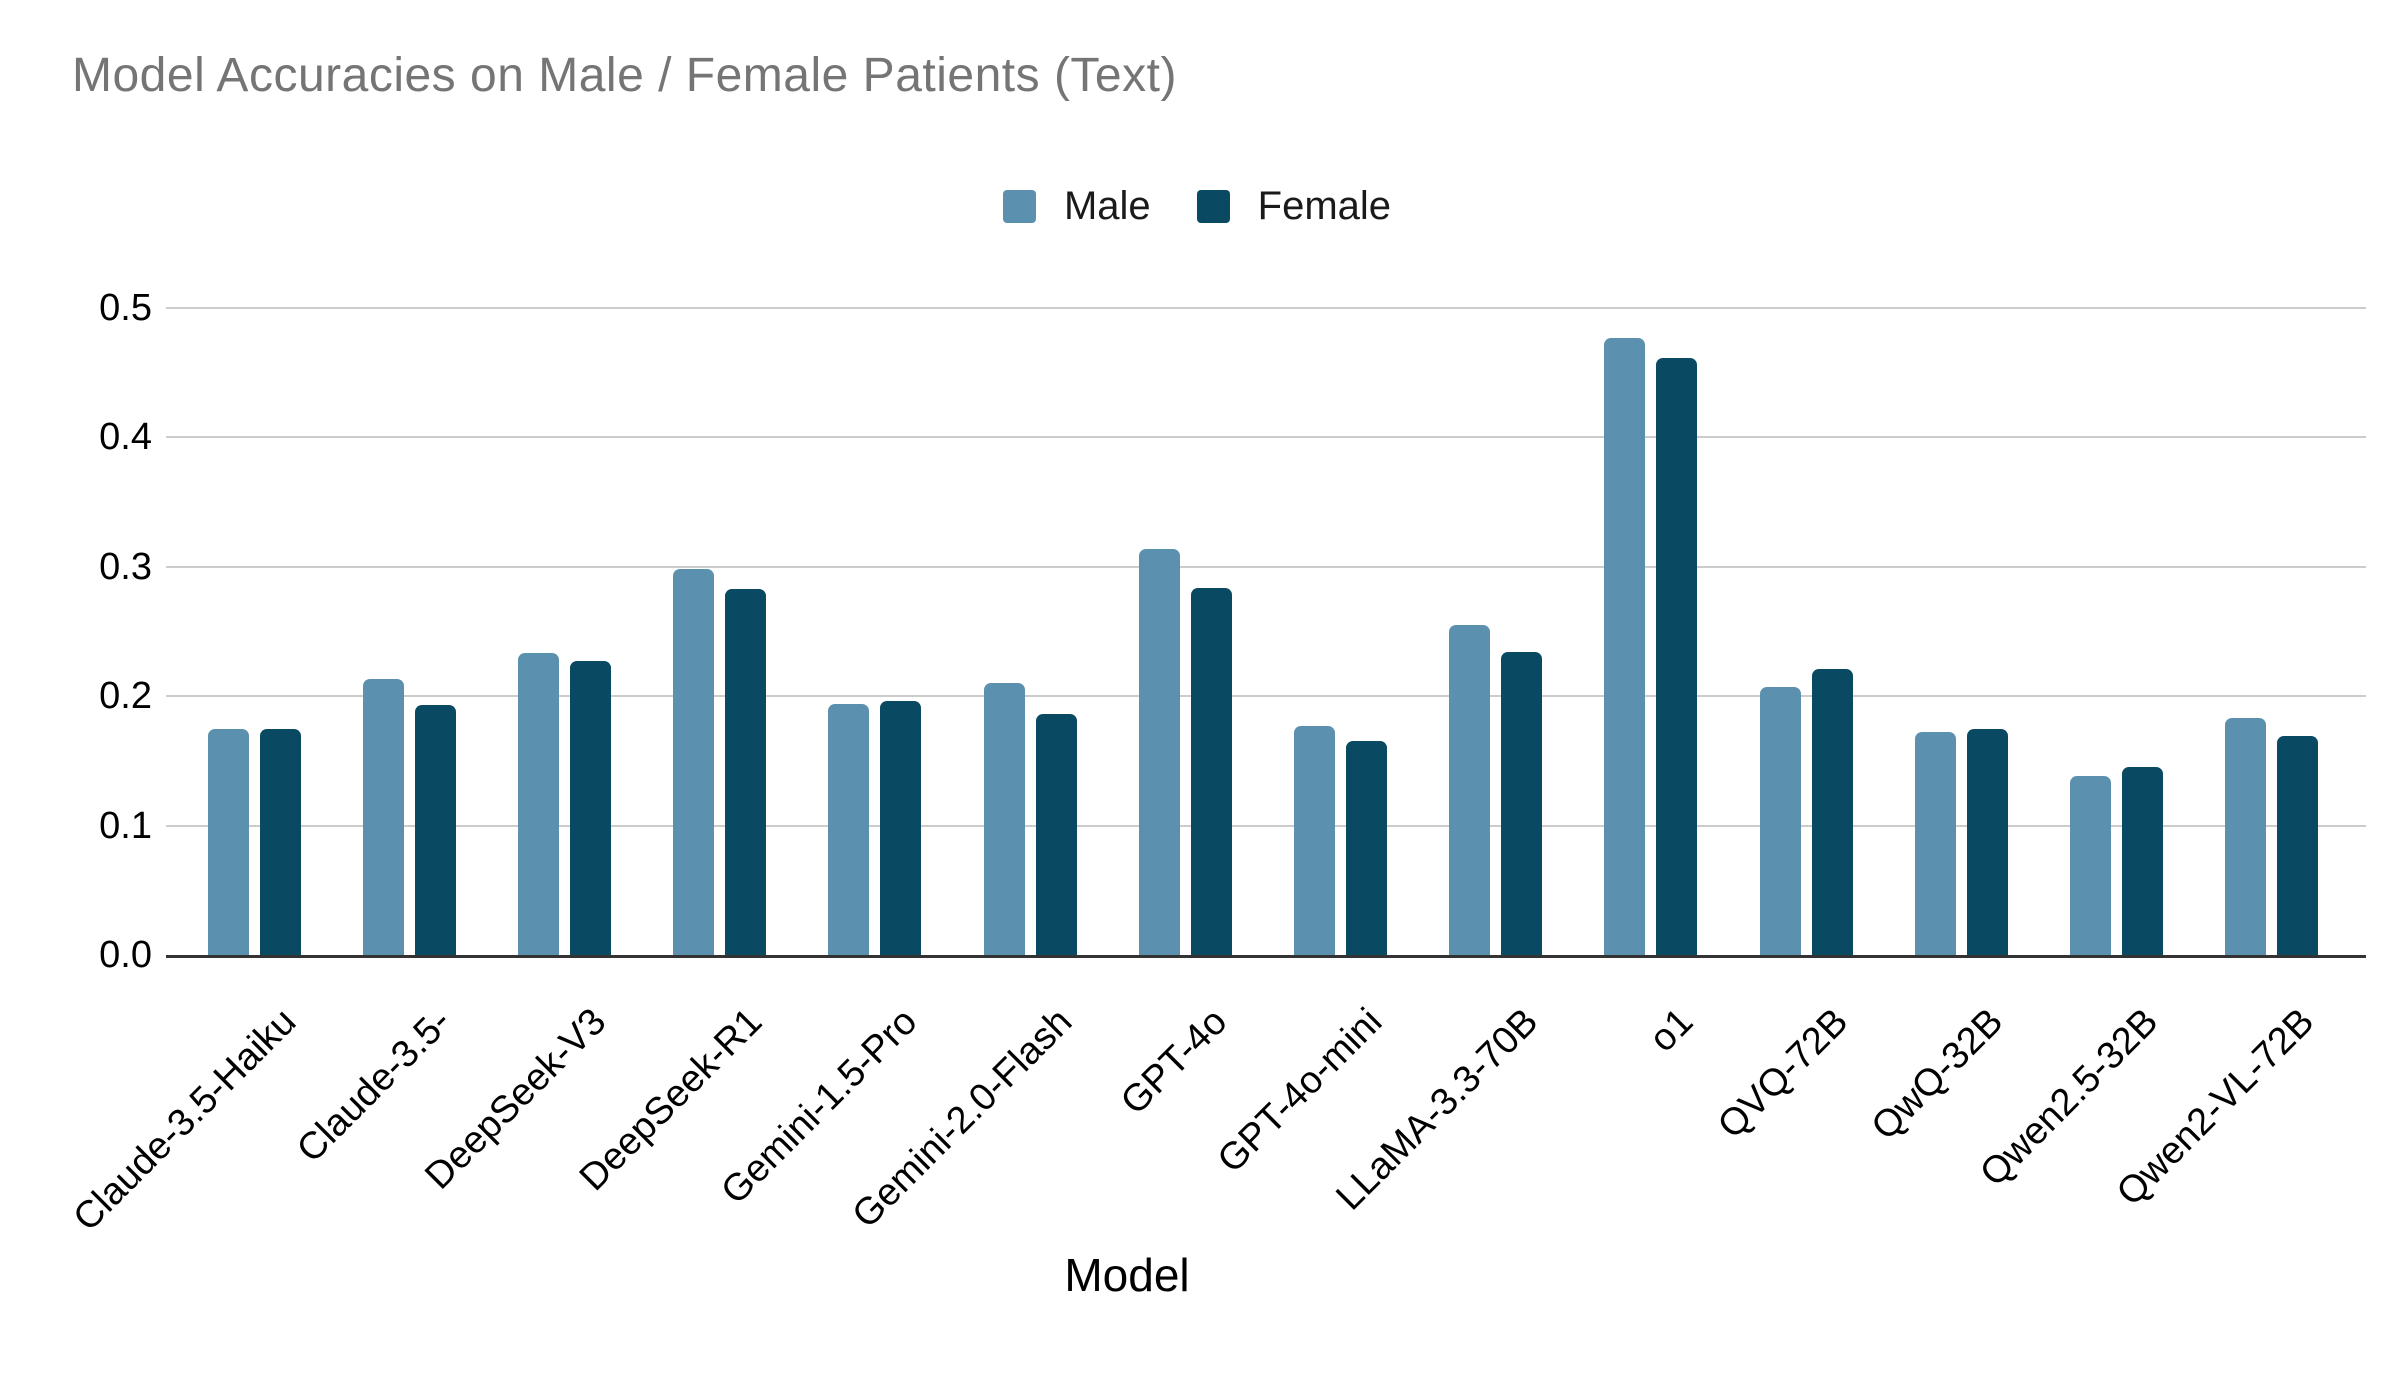 The width and height of the screenshot is (2394, 1377). Describe the element at coordinates (185, 1120) in the screenshot. I see `x-tick-label: Claude-3.5-Haiku` at that location.